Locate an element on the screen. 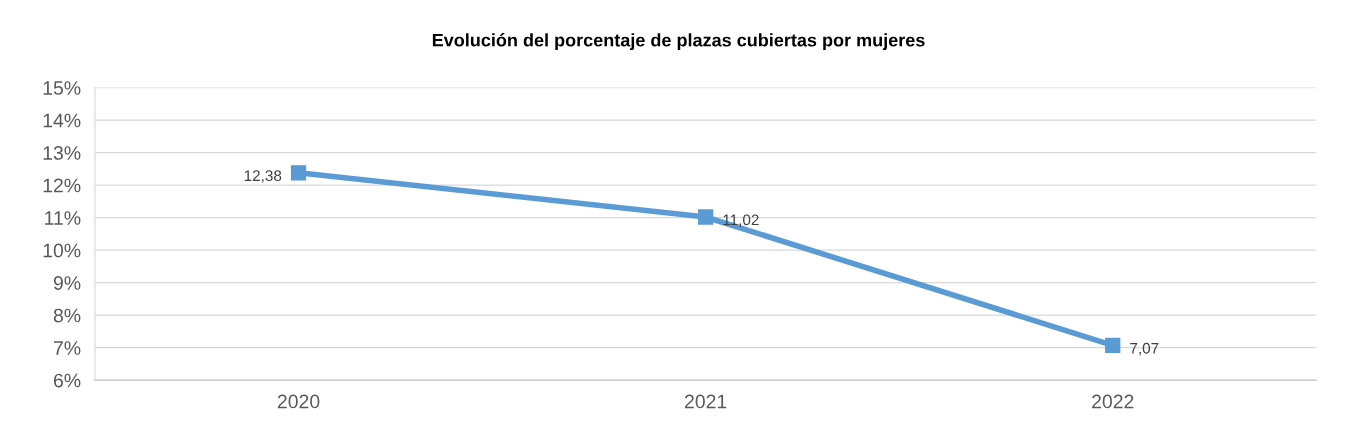 The image size is (1357, 438). y-tick-label: 13% is located at coordinates (62, 153).